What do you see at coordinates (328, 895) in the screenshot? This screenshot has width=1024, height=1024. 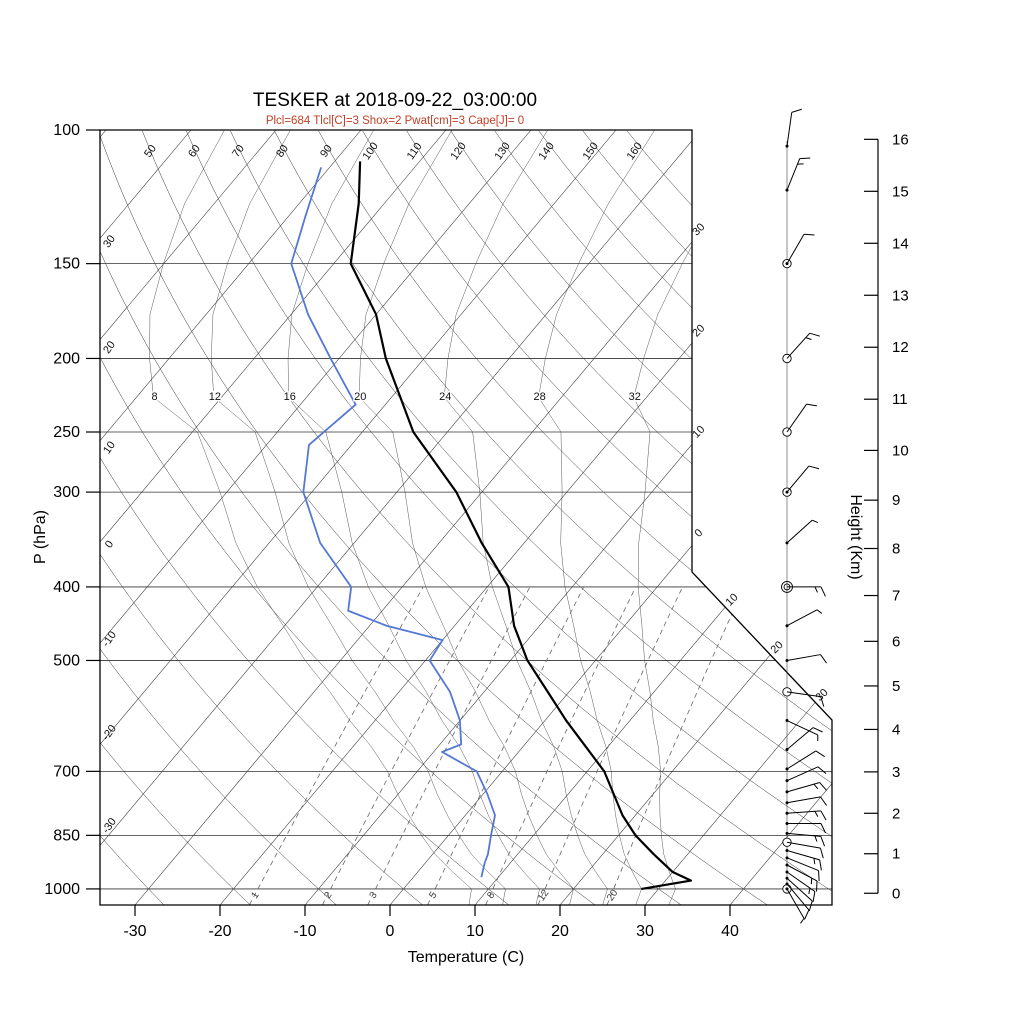 I see `svg-text: 2` at bounding box center [328, 895].